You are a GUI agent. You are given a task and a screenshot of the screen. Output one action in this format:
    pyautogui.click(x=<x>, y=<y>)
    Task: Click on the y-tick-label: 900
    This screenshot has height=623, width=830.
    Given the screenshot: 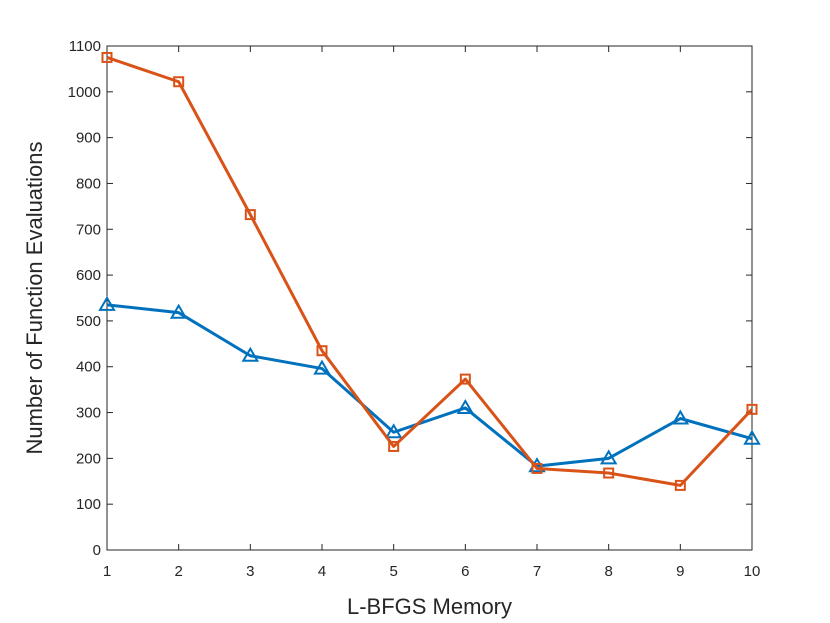 What is the action you would take?
    pyautogui.click(x=88, y=138)
    